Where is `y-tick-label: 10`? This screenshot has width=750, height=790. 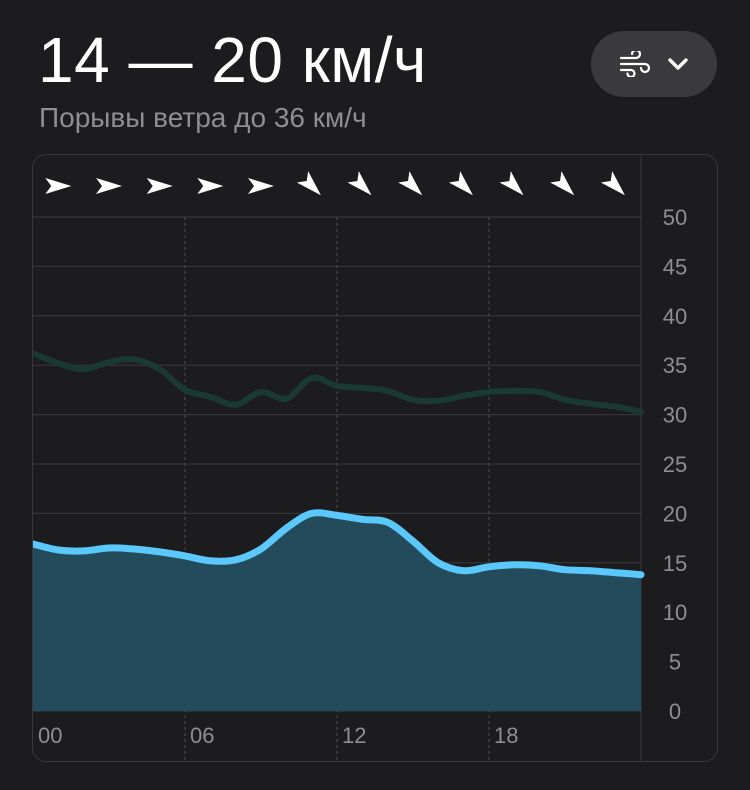 y-tick-label: 10 is located at coordinates (675, 612).